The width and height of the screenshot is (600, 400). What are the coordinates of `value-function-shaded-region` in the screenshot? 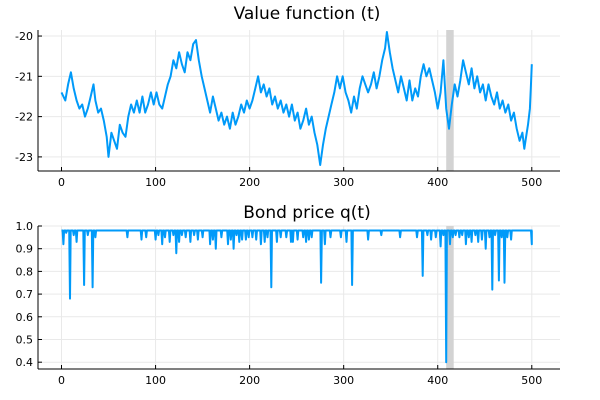 It's located at (450, 100).